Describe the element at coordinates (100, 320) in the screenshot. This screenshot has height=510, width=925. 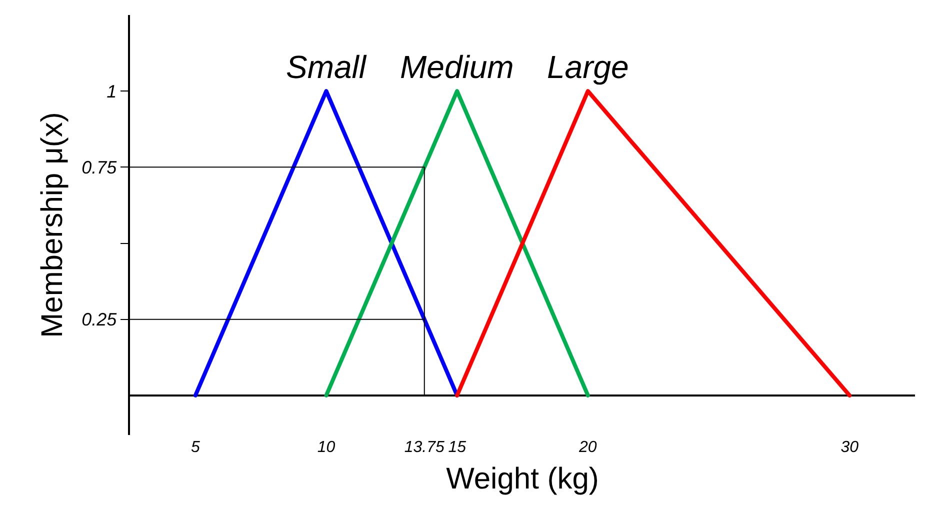
I see `y-tick-label: 0.25` at that location.